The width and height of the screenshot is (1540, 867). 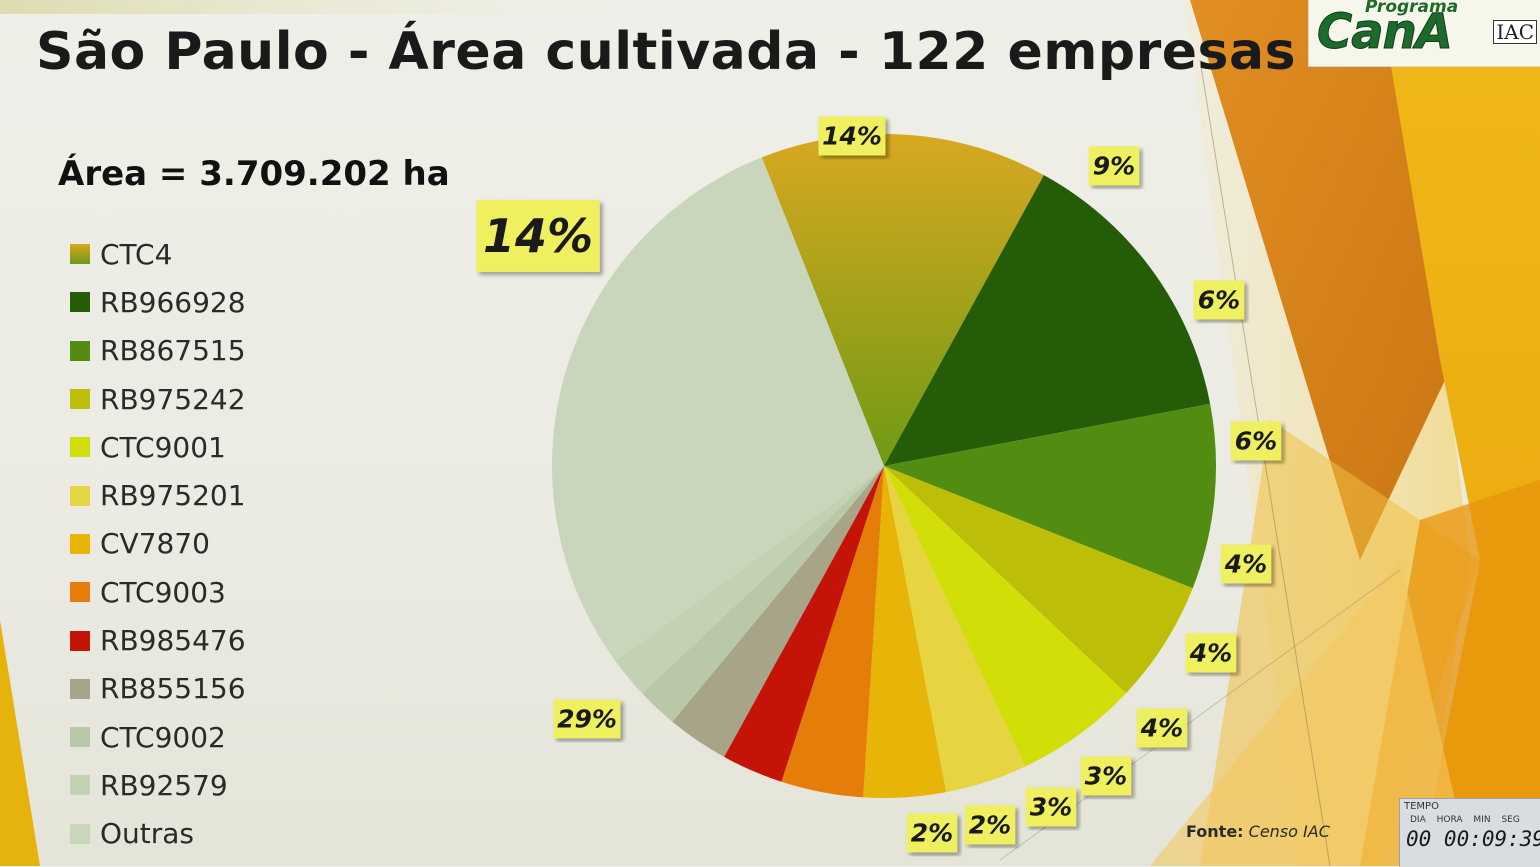 I want to click on data-label-ctc9001: 6%, so click(x=1256, y=441).